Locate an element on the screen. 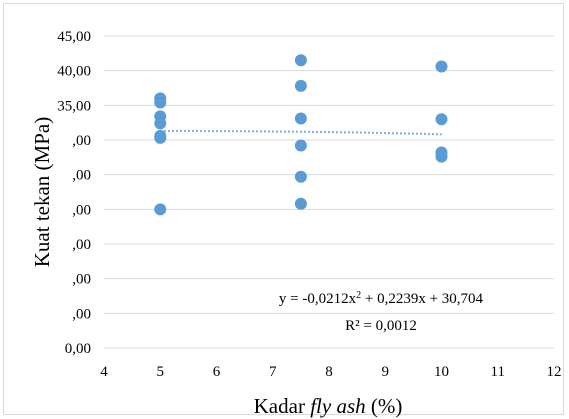  x-tick-label: 12 is located at coordinates (554, 372).